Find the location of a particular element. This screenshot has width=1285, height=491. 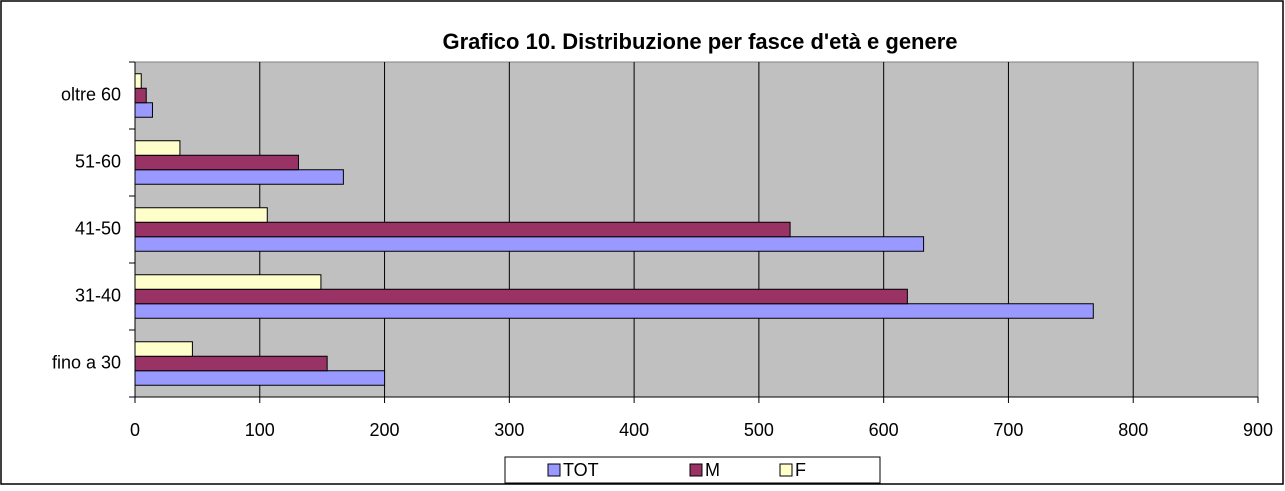

y-tick-label: oltre 60 is located at coordinates (91, 94).